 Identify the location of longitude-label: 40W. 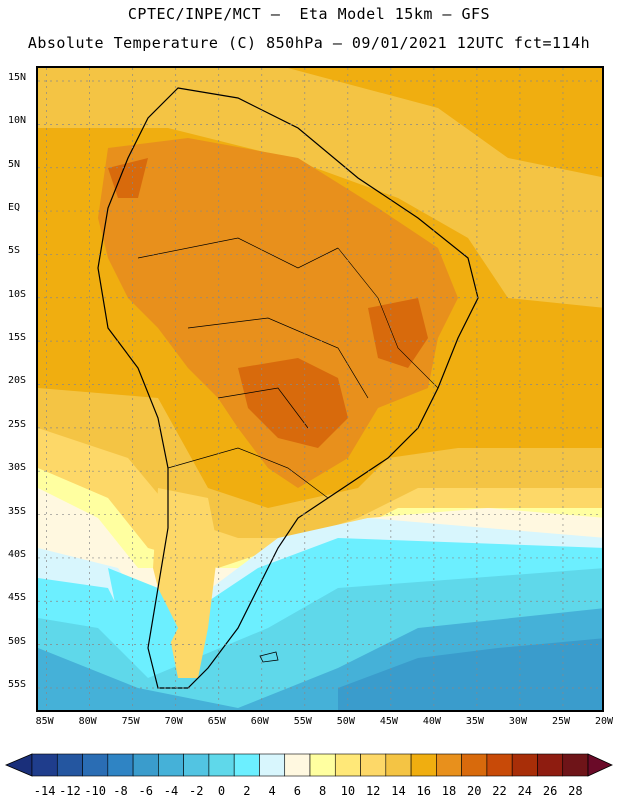
(431, 721).